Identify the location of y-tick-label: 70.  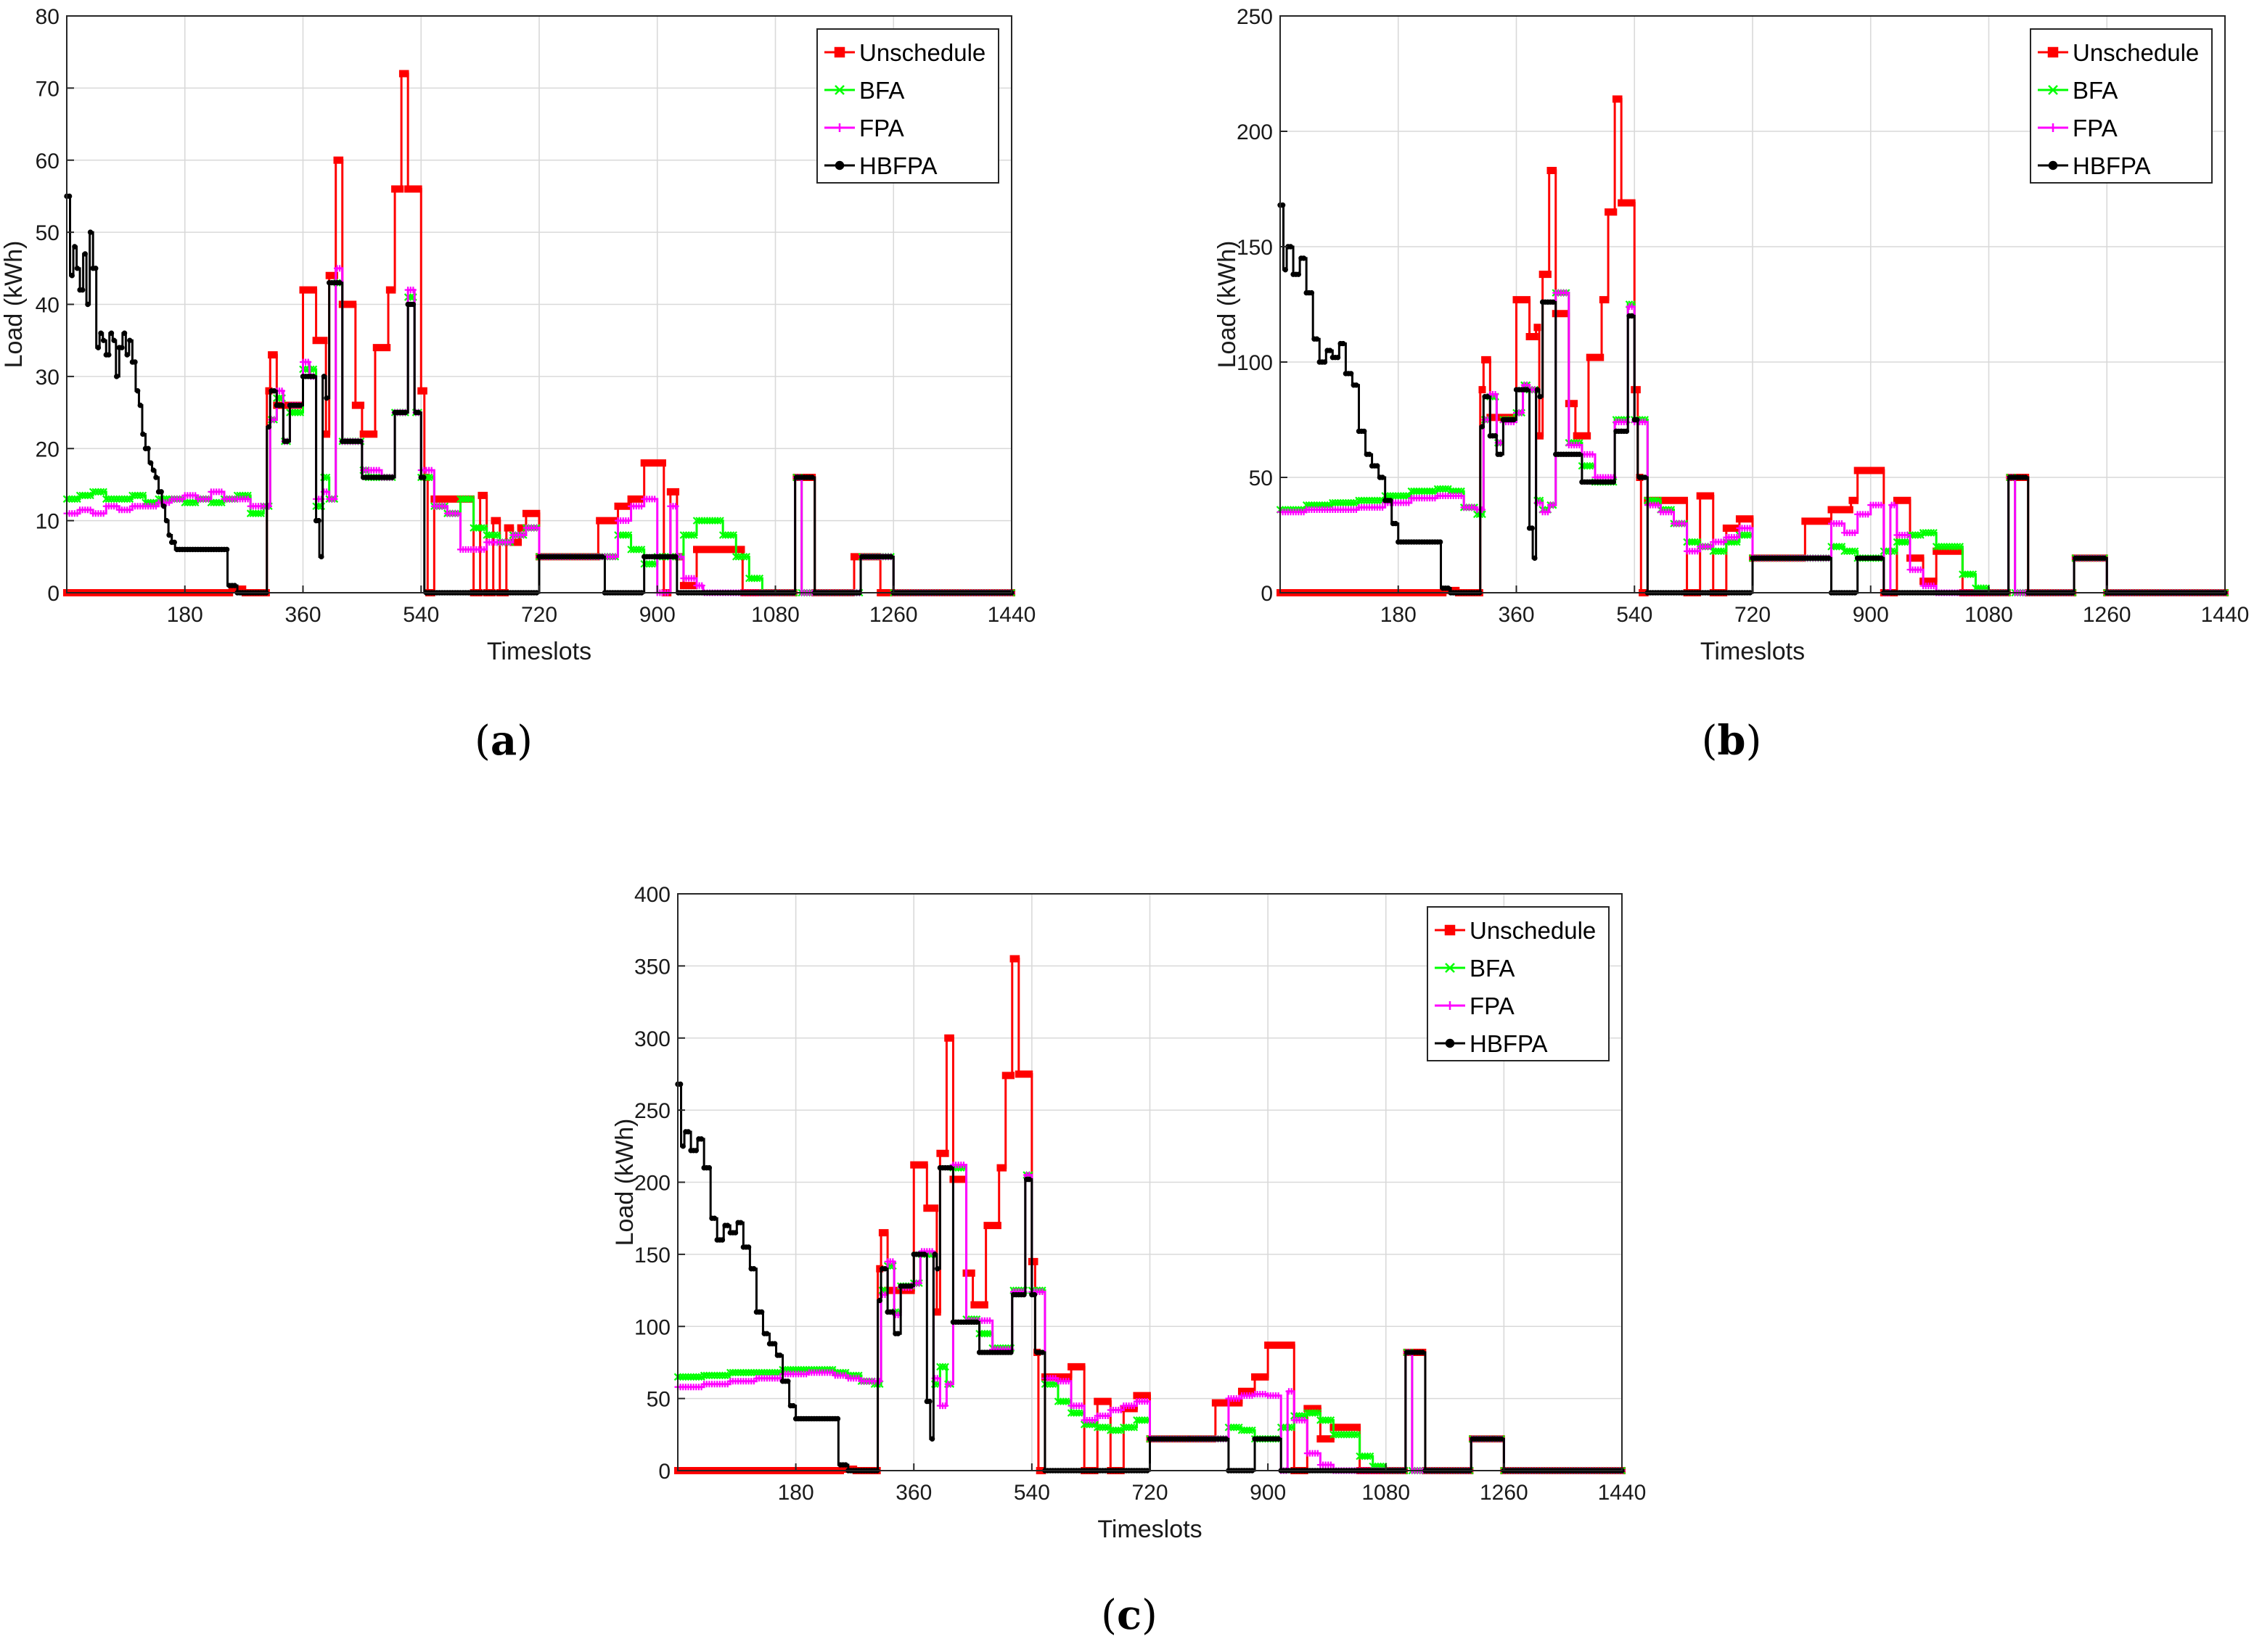
(48, 89).